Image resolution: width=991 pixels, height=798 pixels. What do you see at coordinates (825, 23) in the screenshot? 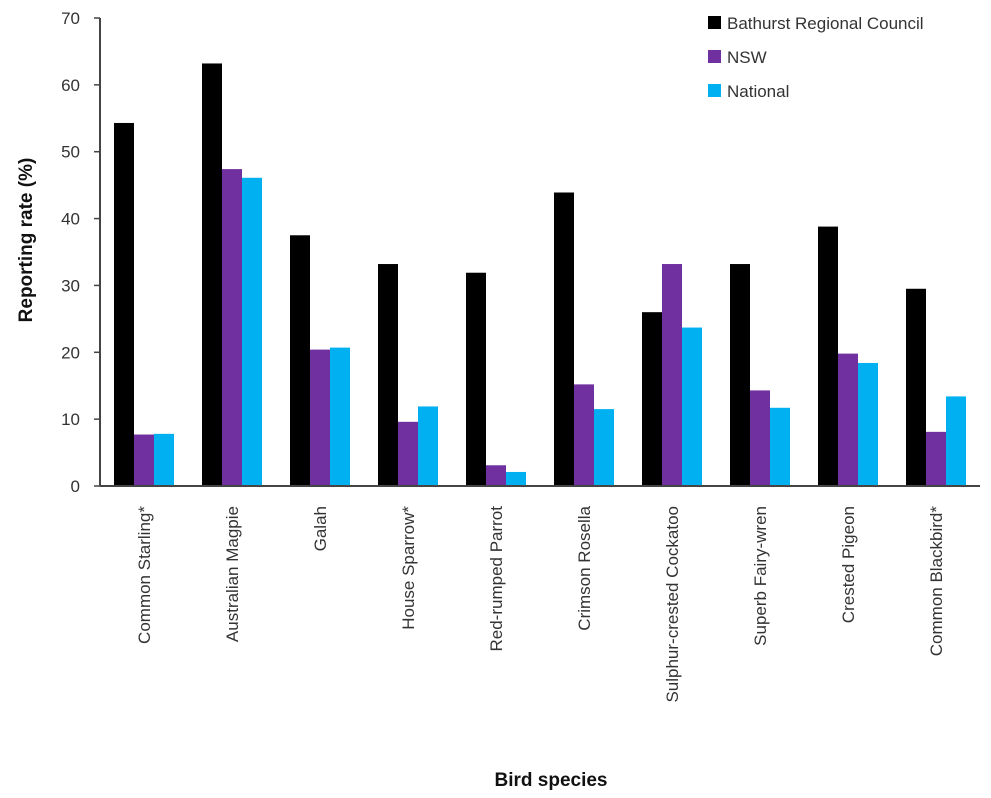
I see `legend-label: Bathurst Regional Council` at bounding box center [825, 23].